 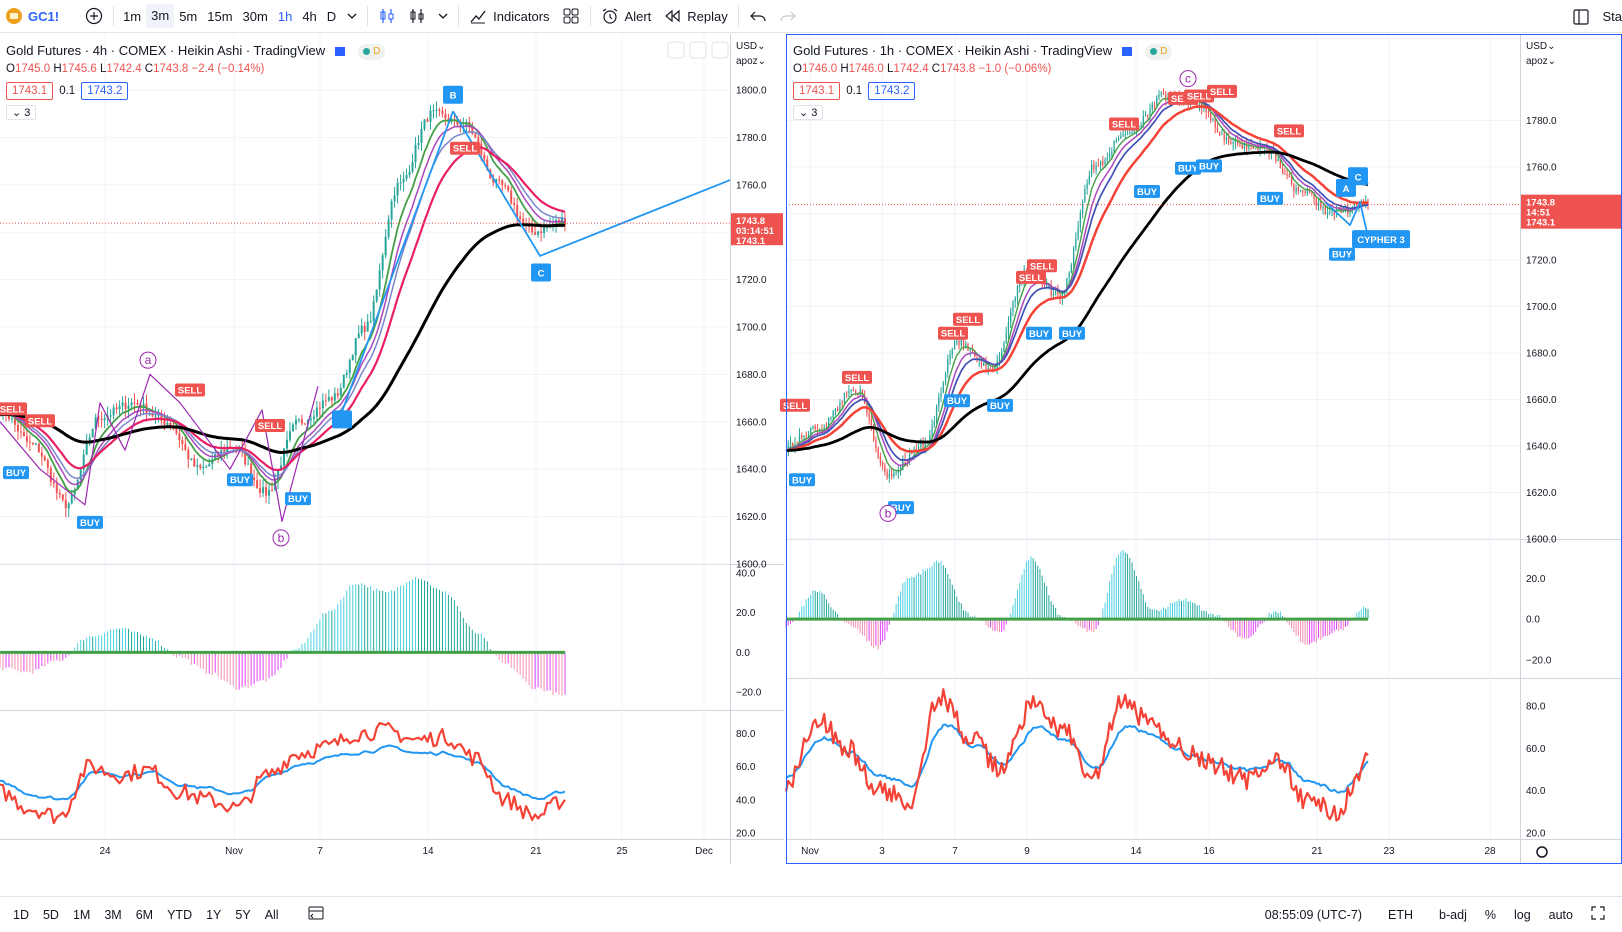 What do you see at coordinates (214, 914) in the screenshot?
I see `range-1y: 1Y` at bounding box center [214, 914].